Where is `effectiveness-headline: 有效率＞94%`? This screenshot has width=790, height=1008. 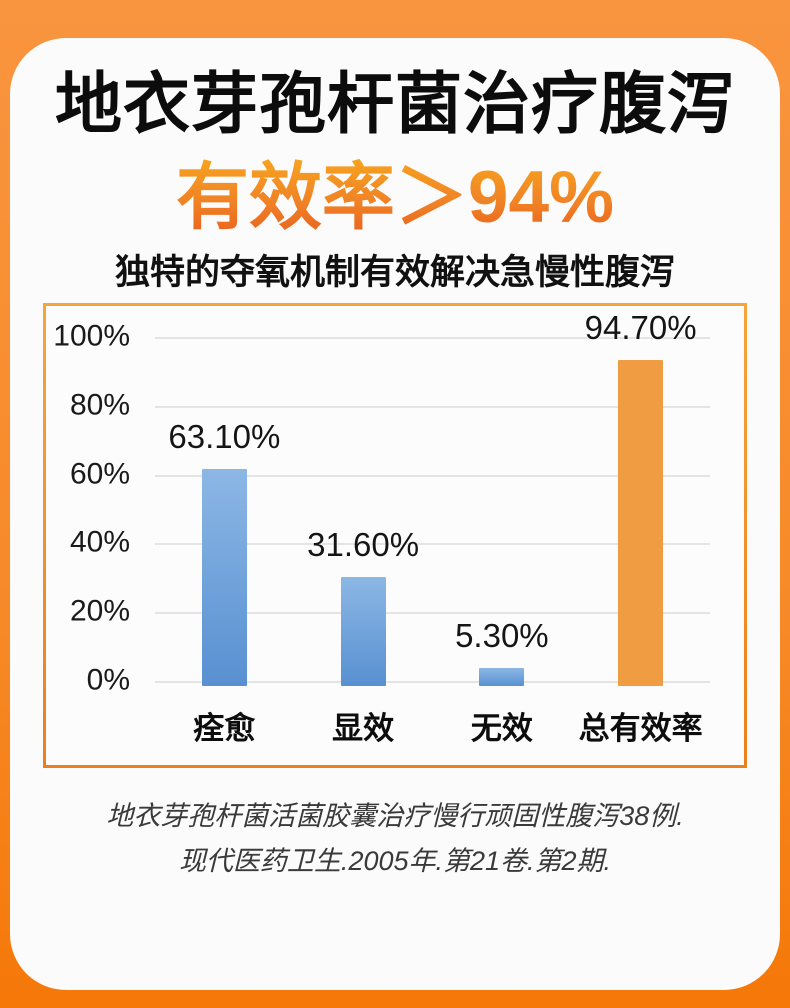 effectiveness-headline: 有效率＞94% is located at coordinates (395, 198).